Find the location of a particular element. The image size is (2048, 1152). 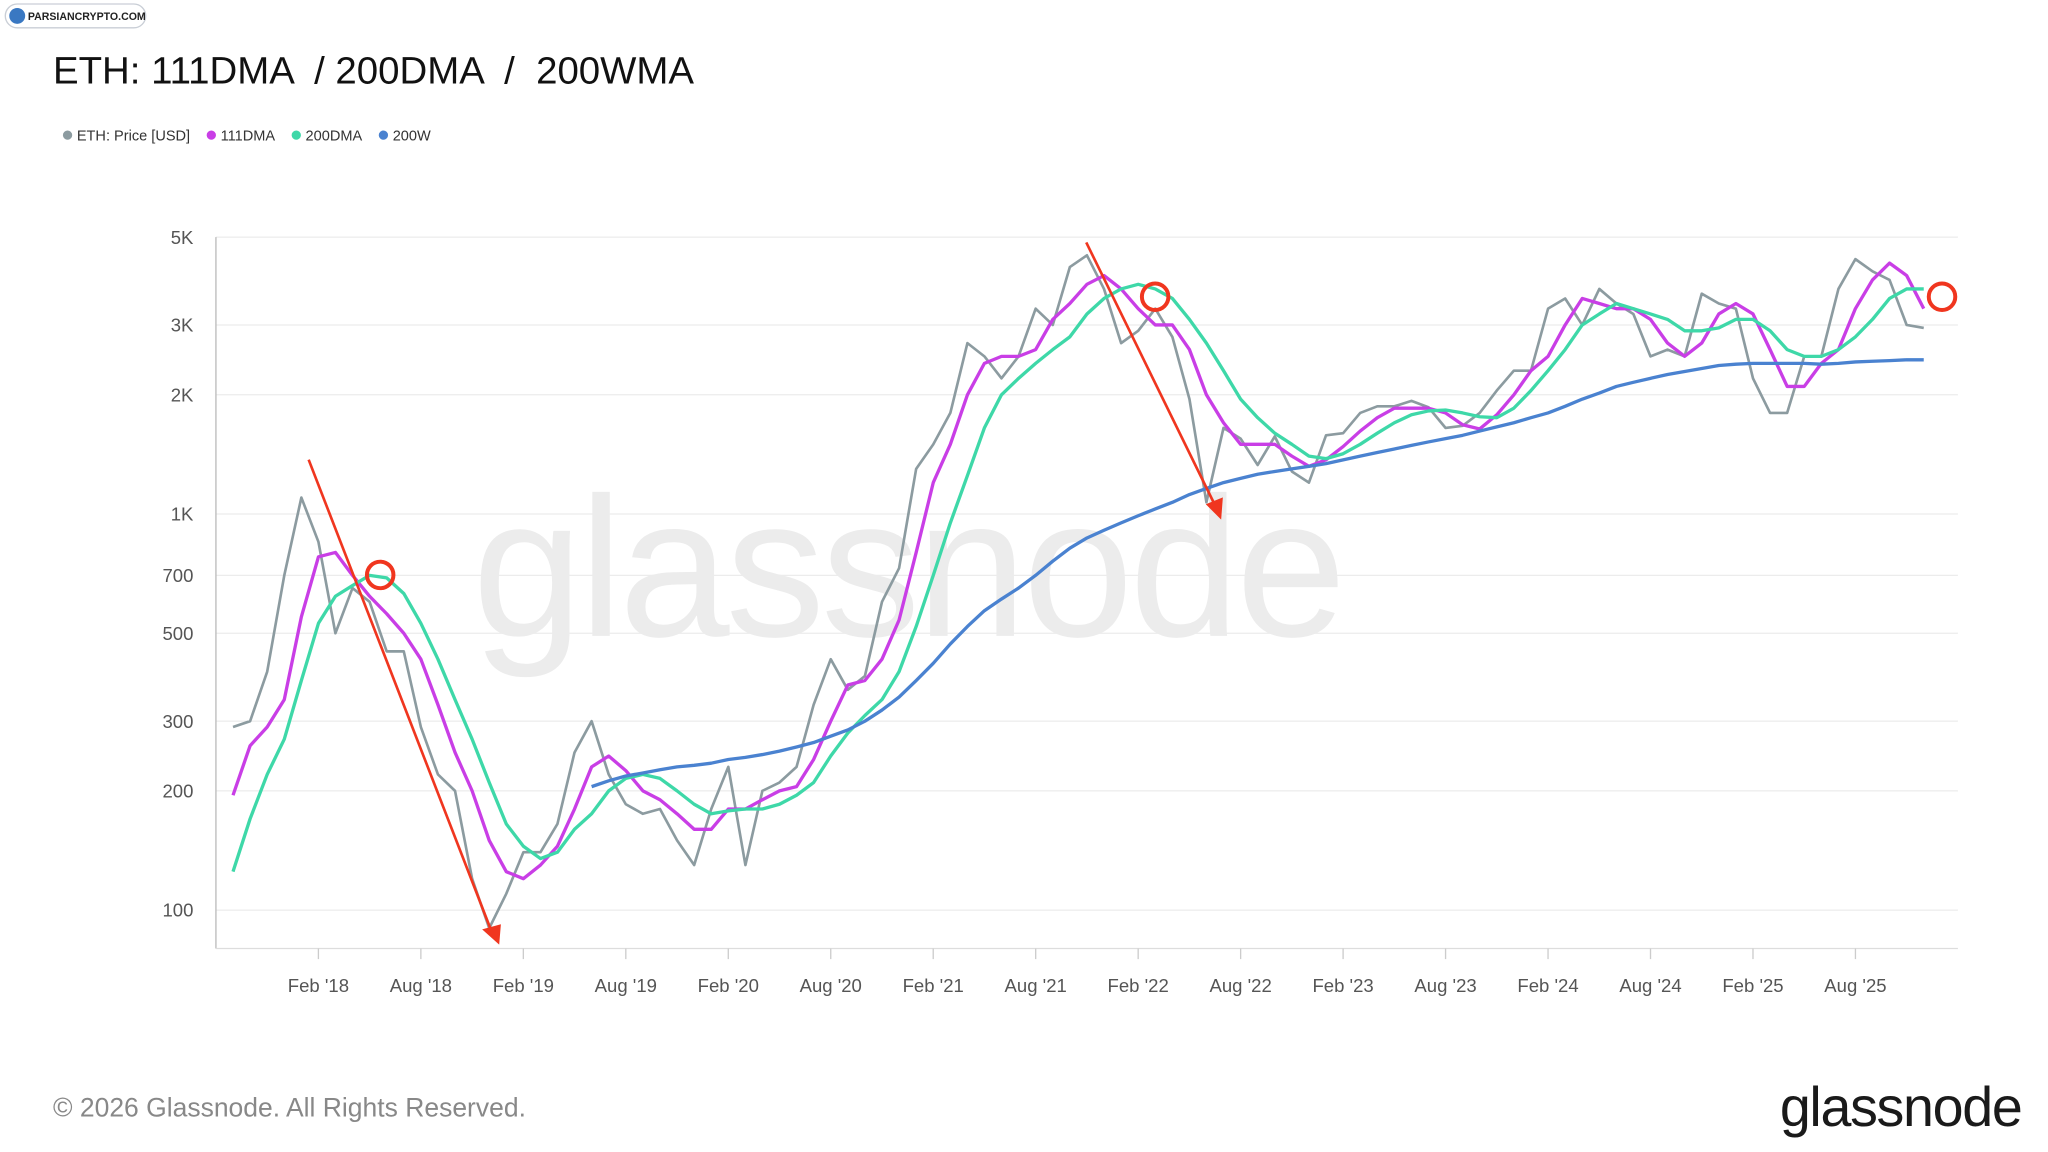

badge-icon is located at coordinates (17, 15).